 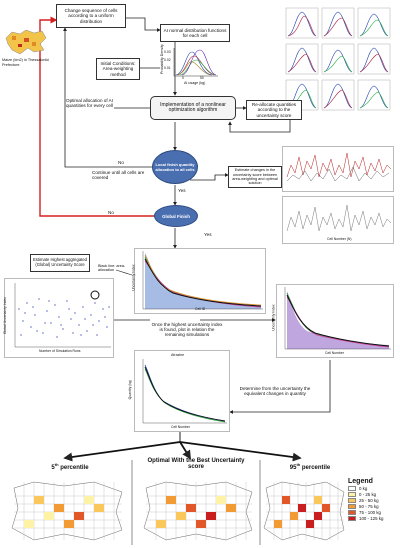 I want to click on black-line-label: Black line: area-allocation, so click(x=112, y=268).